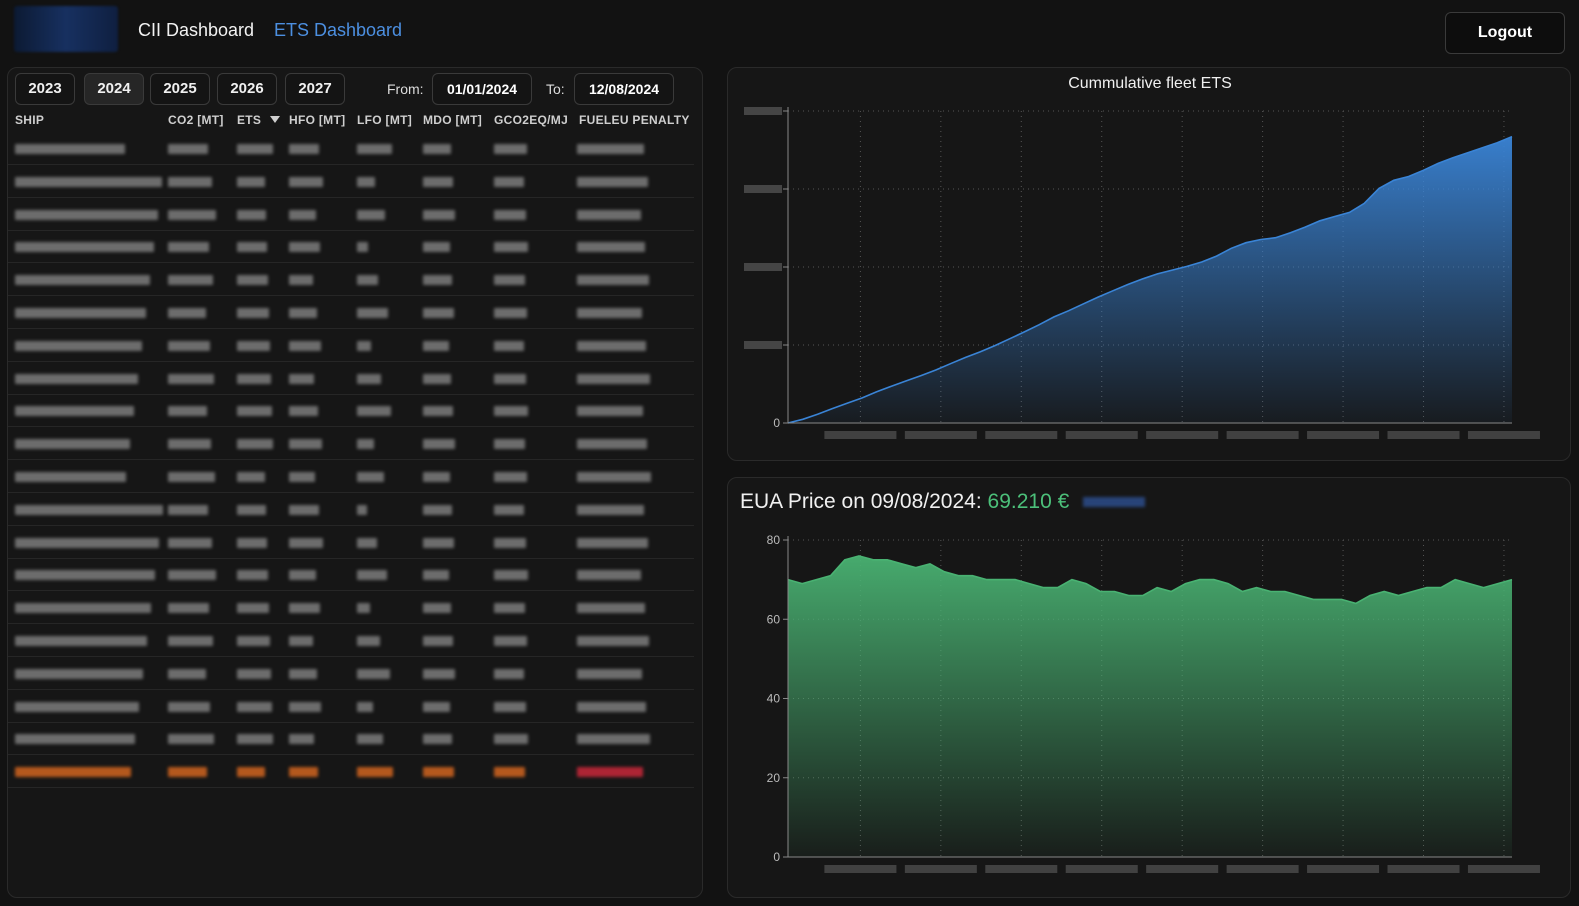 This screenshot has width=1579, height=906. I want to click on year-button-2027: 2027, so click(315, 89).